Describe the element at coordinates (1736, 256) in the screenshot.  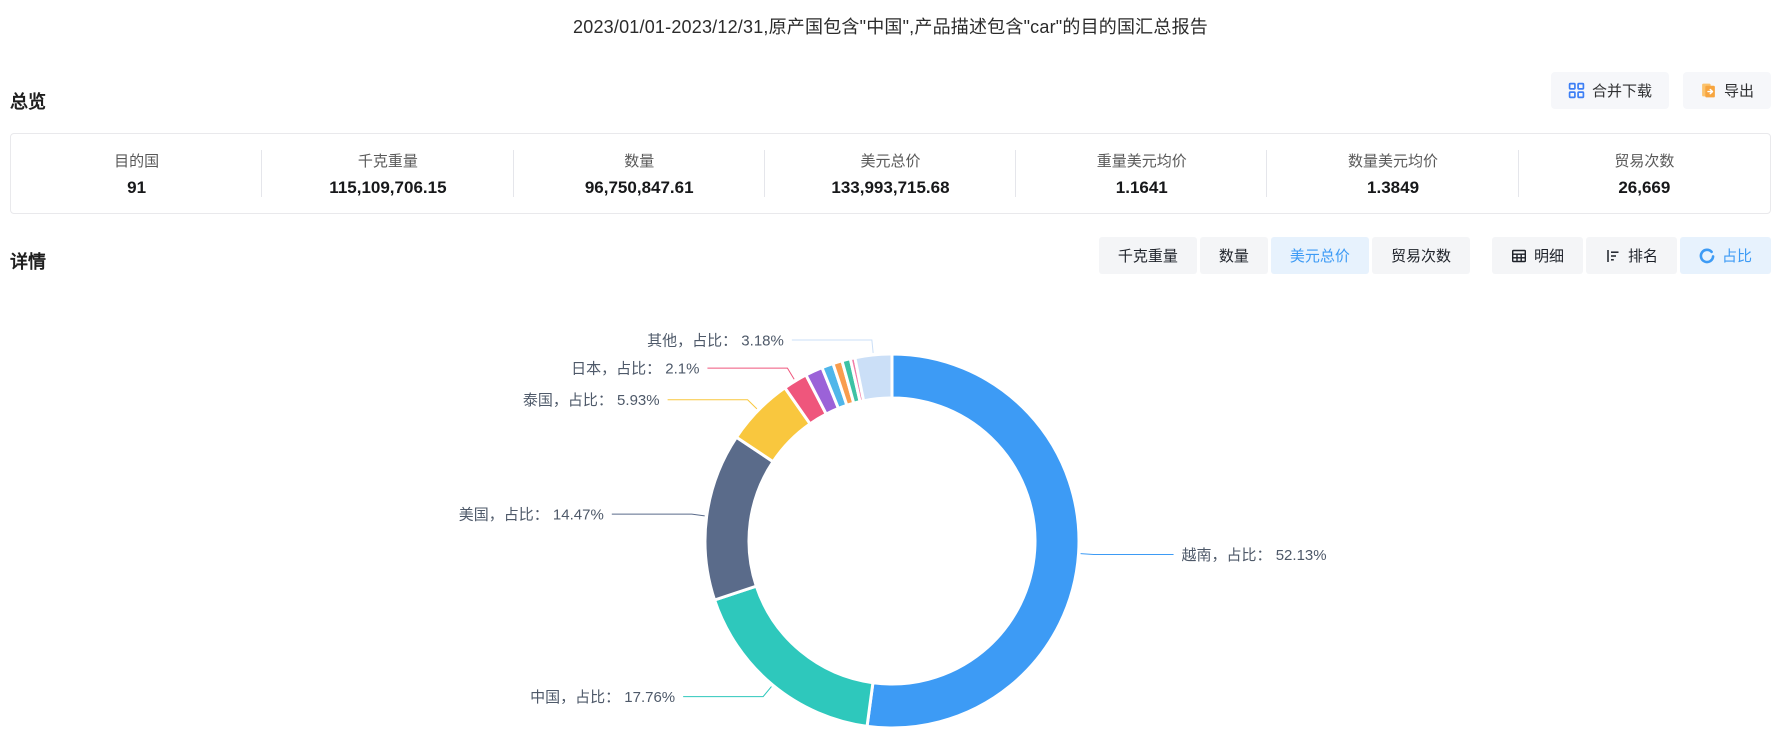
I see `tab-label: 占比` at that location.